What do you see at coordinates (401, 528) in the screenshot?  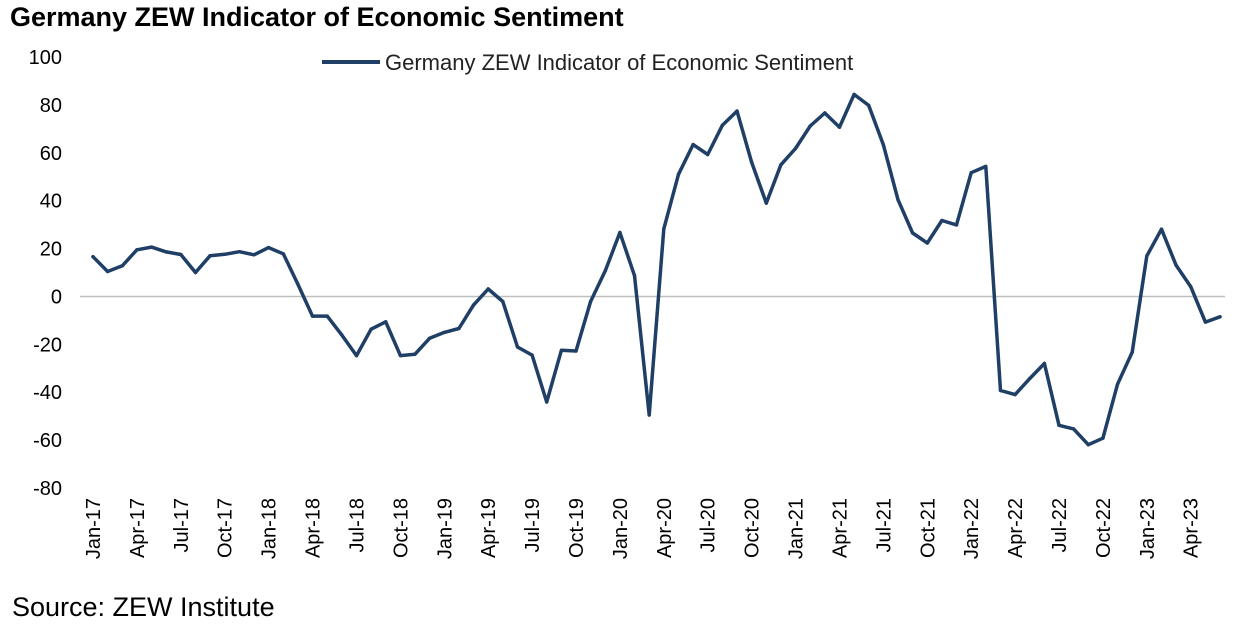 I see `x-tick-label: Oct-18` at bounding box center [401, 528].